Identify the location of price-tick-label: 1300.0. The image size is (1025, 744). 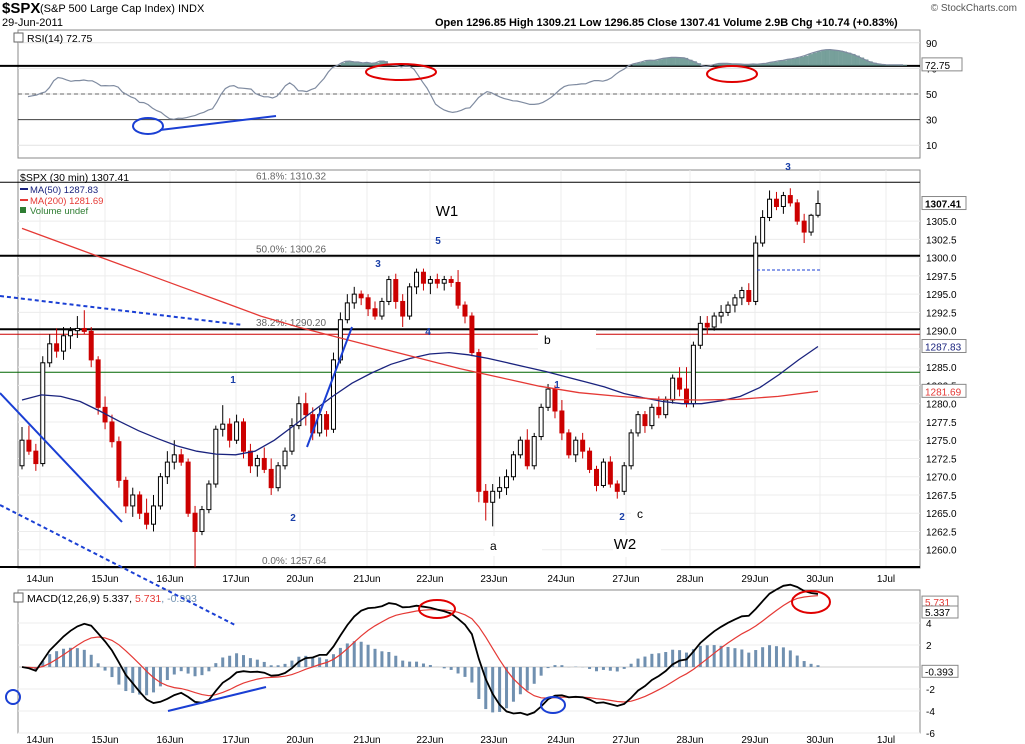
(941, 259).